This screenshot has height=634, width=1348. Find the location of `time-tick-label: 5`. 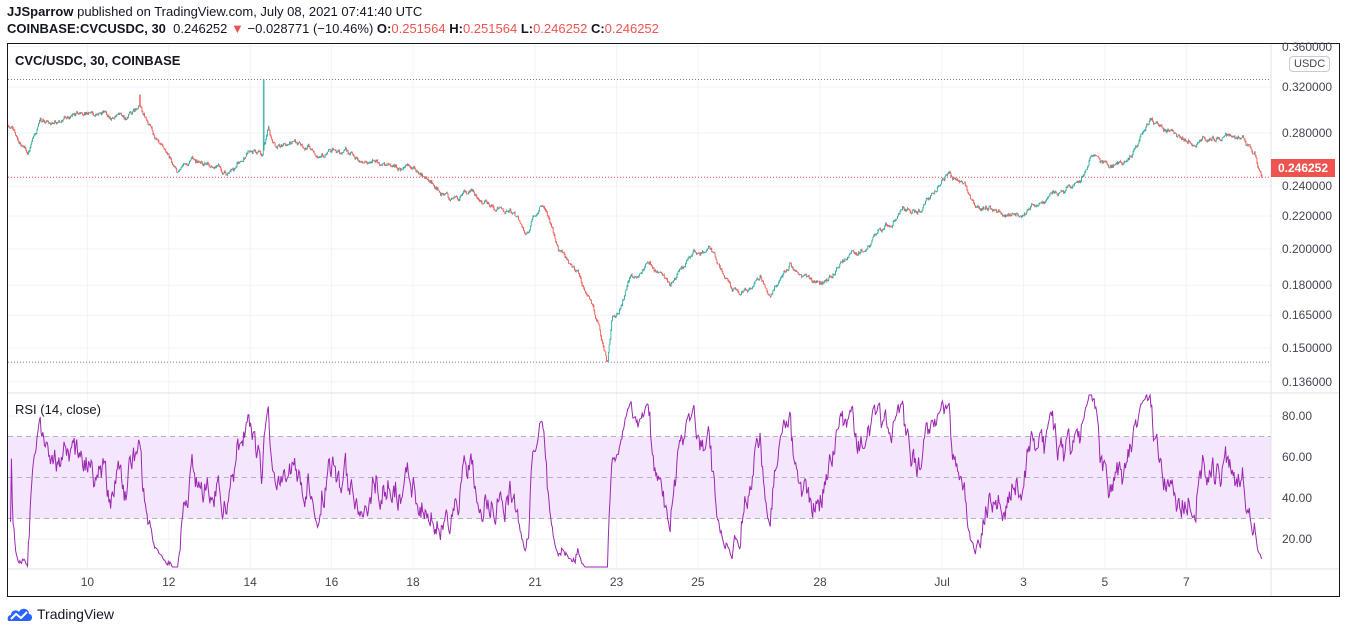

time-tick-label: 5 is located at coordinates (1105, 582).